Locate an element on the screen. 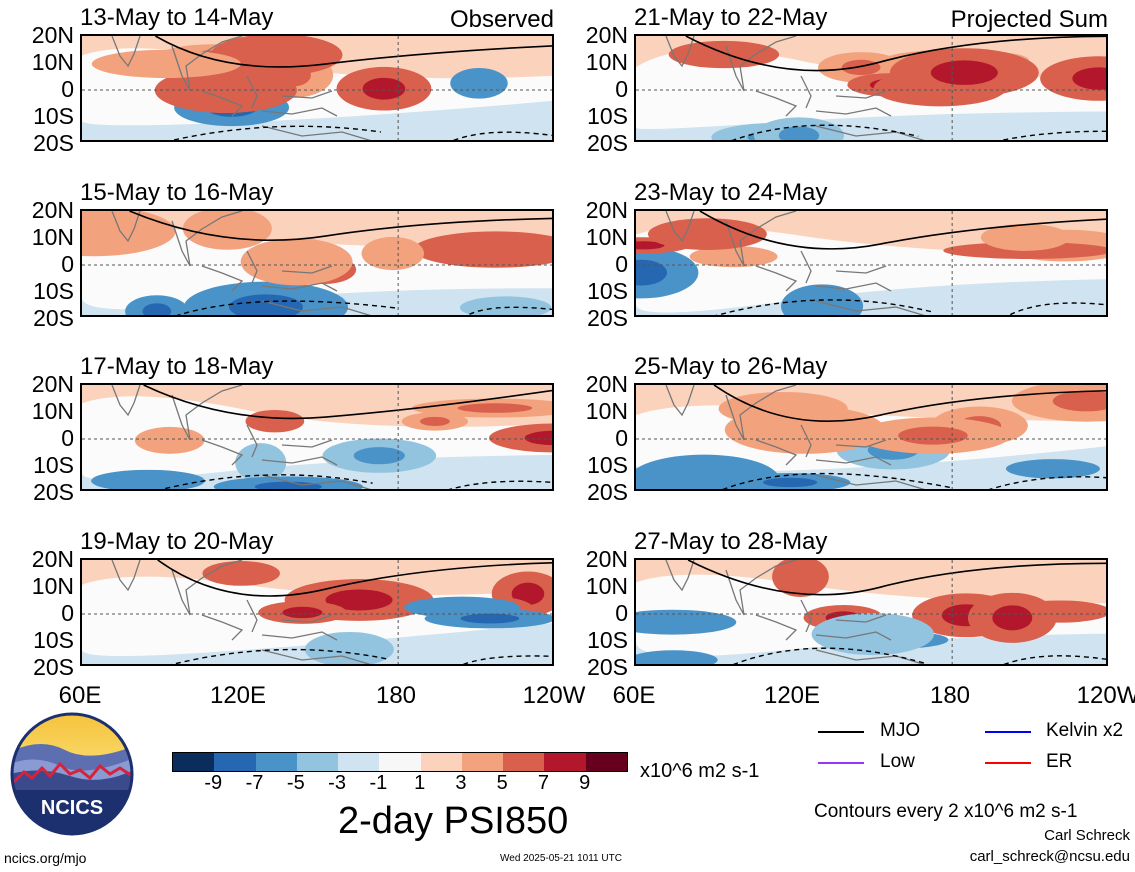 The height and width of the screenshot is (872, 1135). author-name: Carl Schreck is located at coordinates (1087, 835).